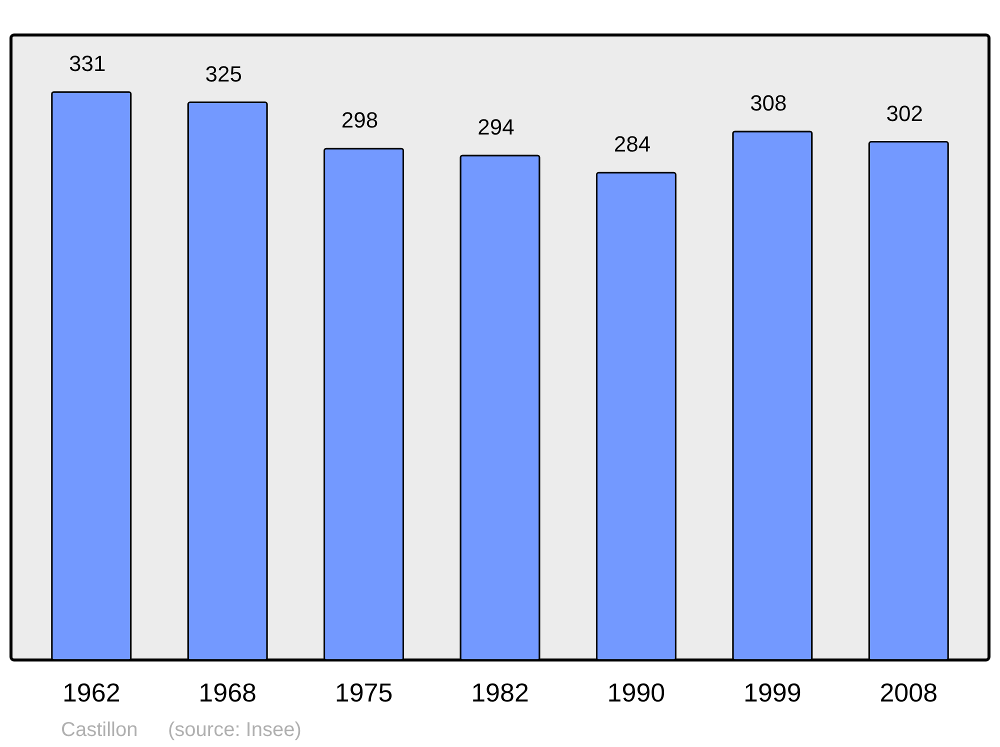 This screenshot has height=747, width=1000. Describe the element at coordinates (904, 113) in the screenshot. I see `data-label: 302` at that location.